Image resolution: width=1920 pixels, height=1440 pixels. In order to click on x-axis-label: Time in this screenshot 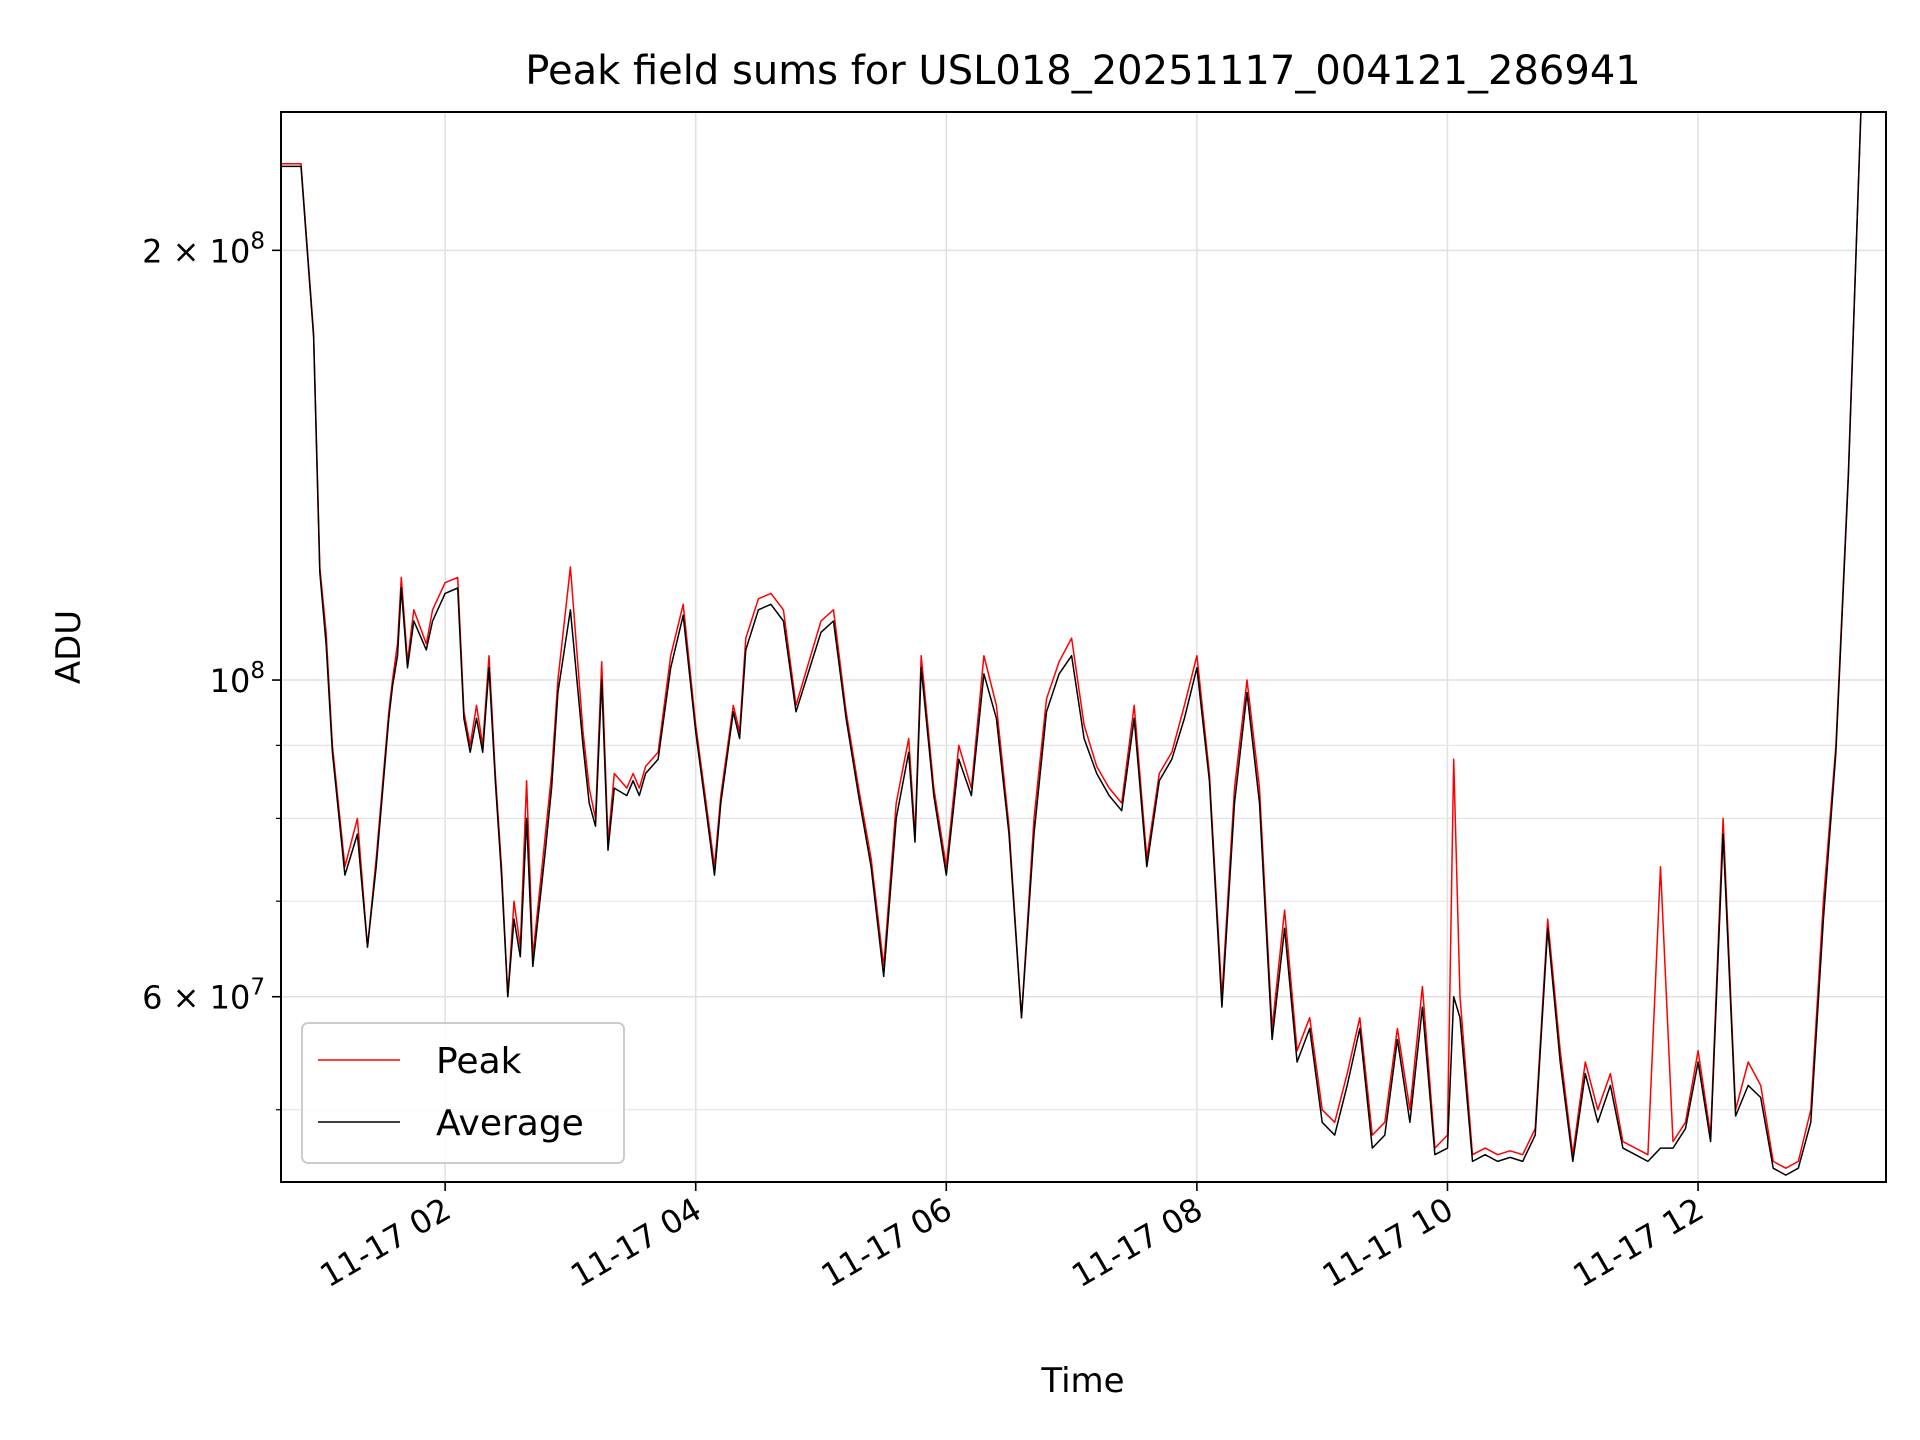, I will do `click(1082, 1381)`.